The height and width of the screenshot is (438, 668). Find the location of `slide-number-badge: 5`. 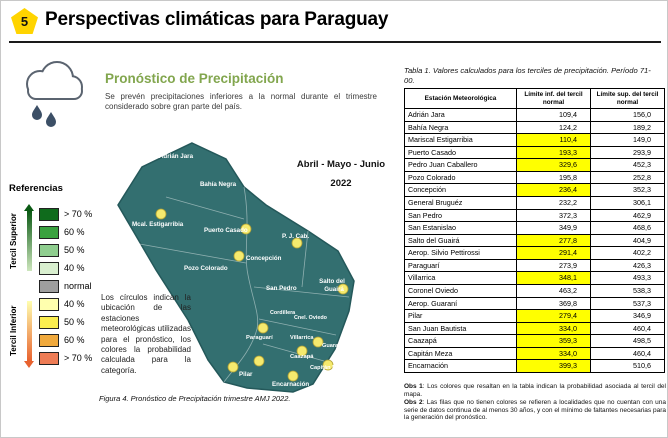

slide-number-badge: 5 is located at coordinates (24, 21).